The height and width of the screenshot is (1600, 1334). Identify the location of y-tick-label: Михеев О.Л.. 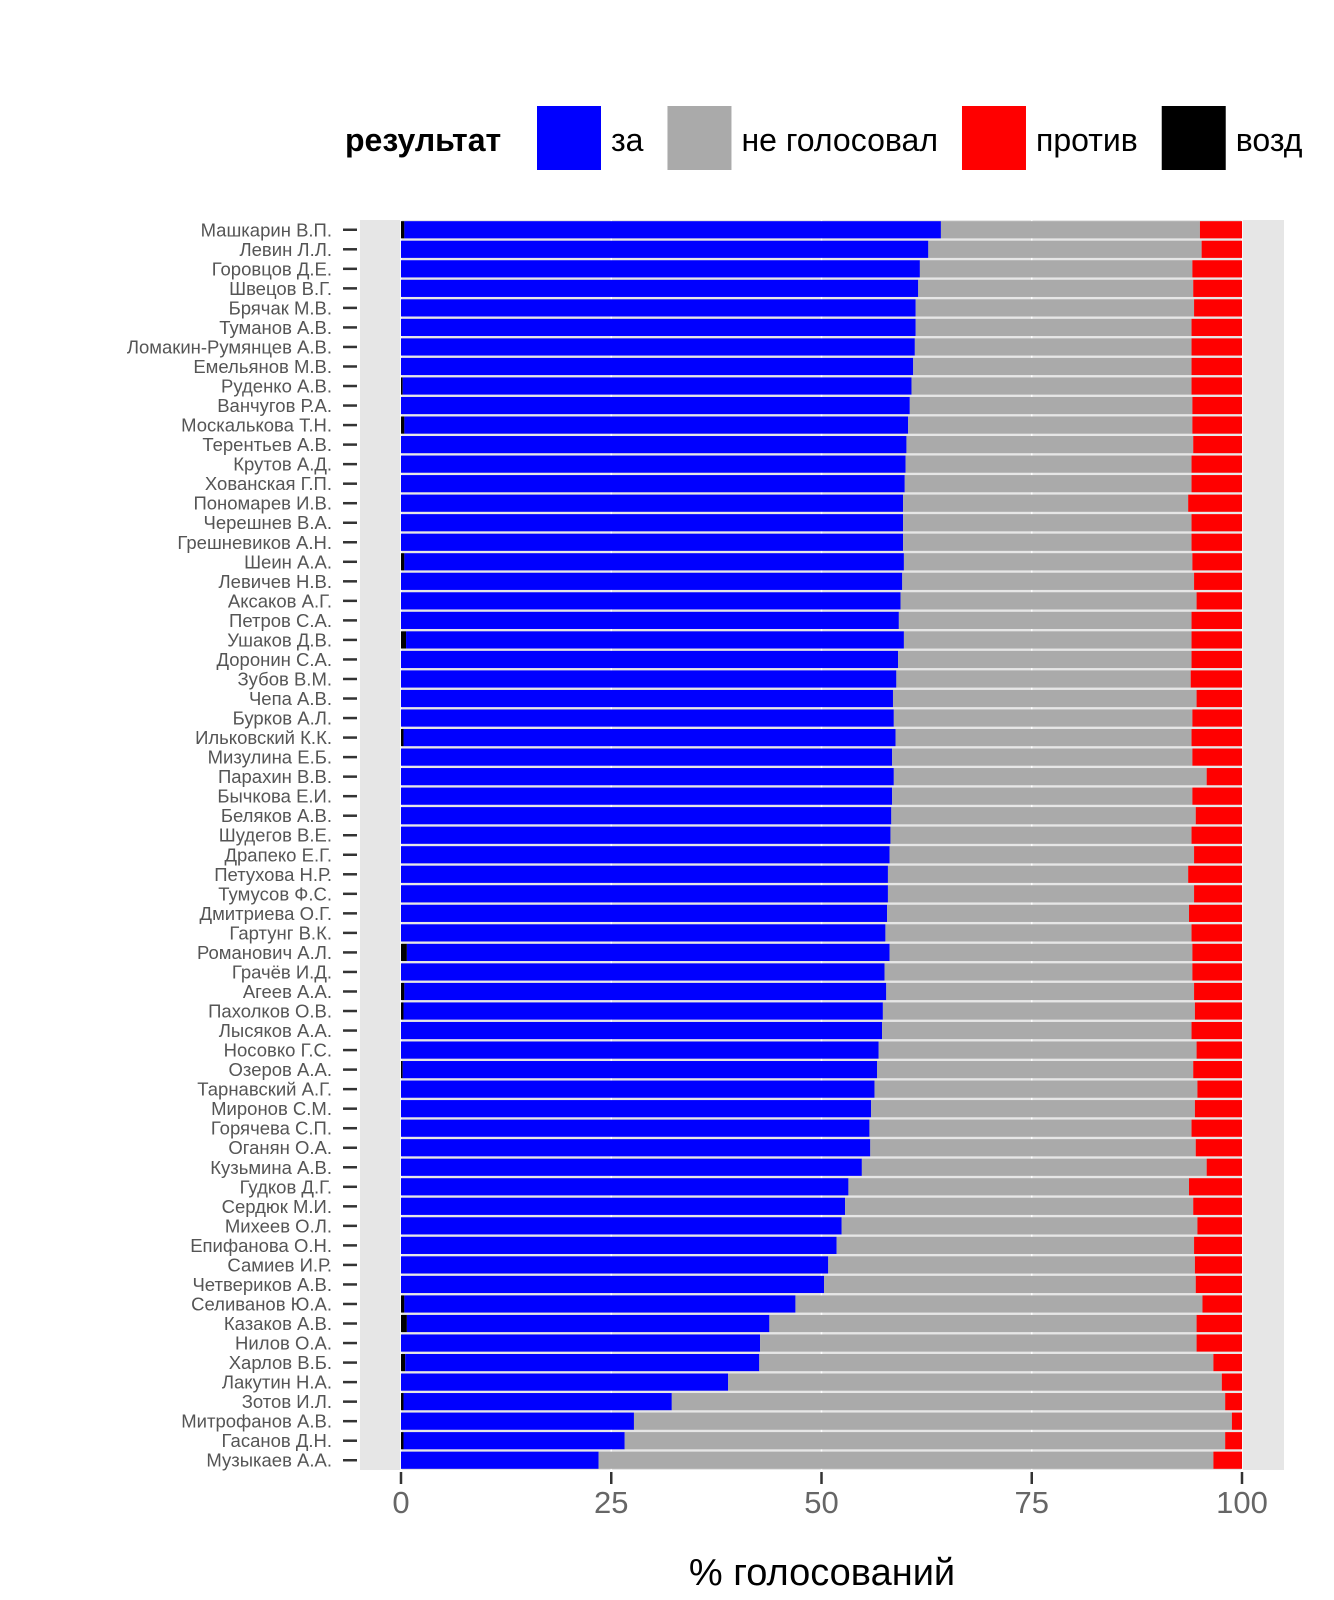
(278, 1225).